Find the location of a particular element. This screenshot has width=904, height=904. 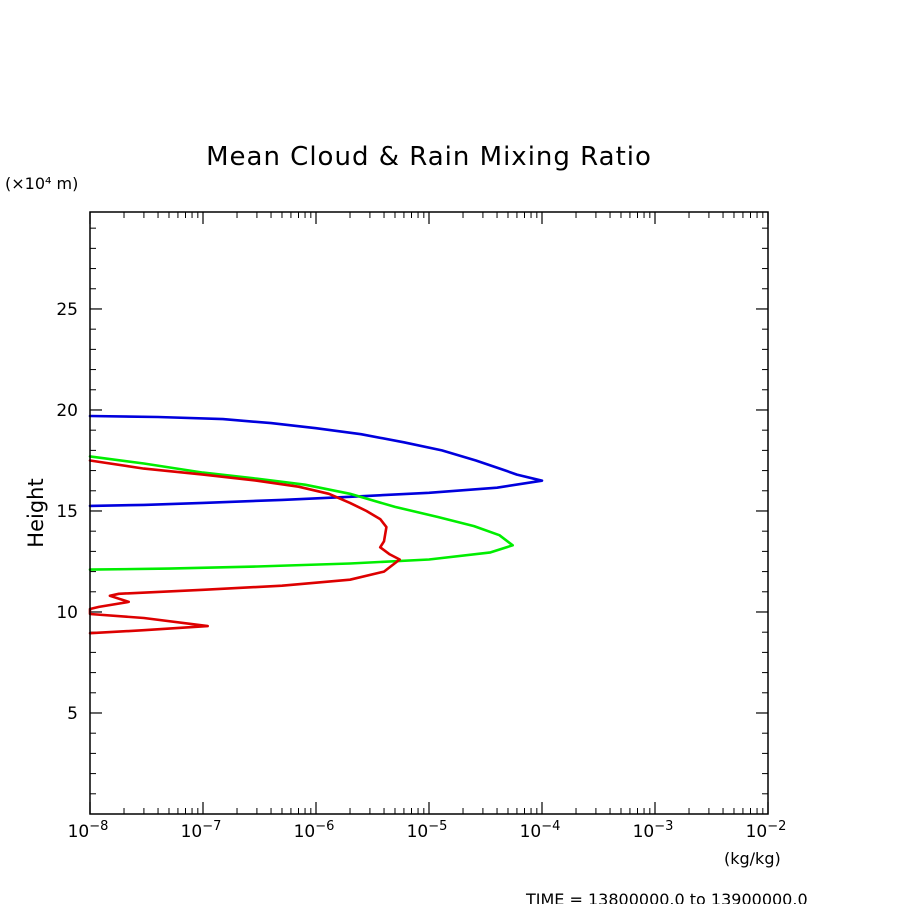

y-unit-label: (×10⁴ m) is located at coordinates (41, 183).